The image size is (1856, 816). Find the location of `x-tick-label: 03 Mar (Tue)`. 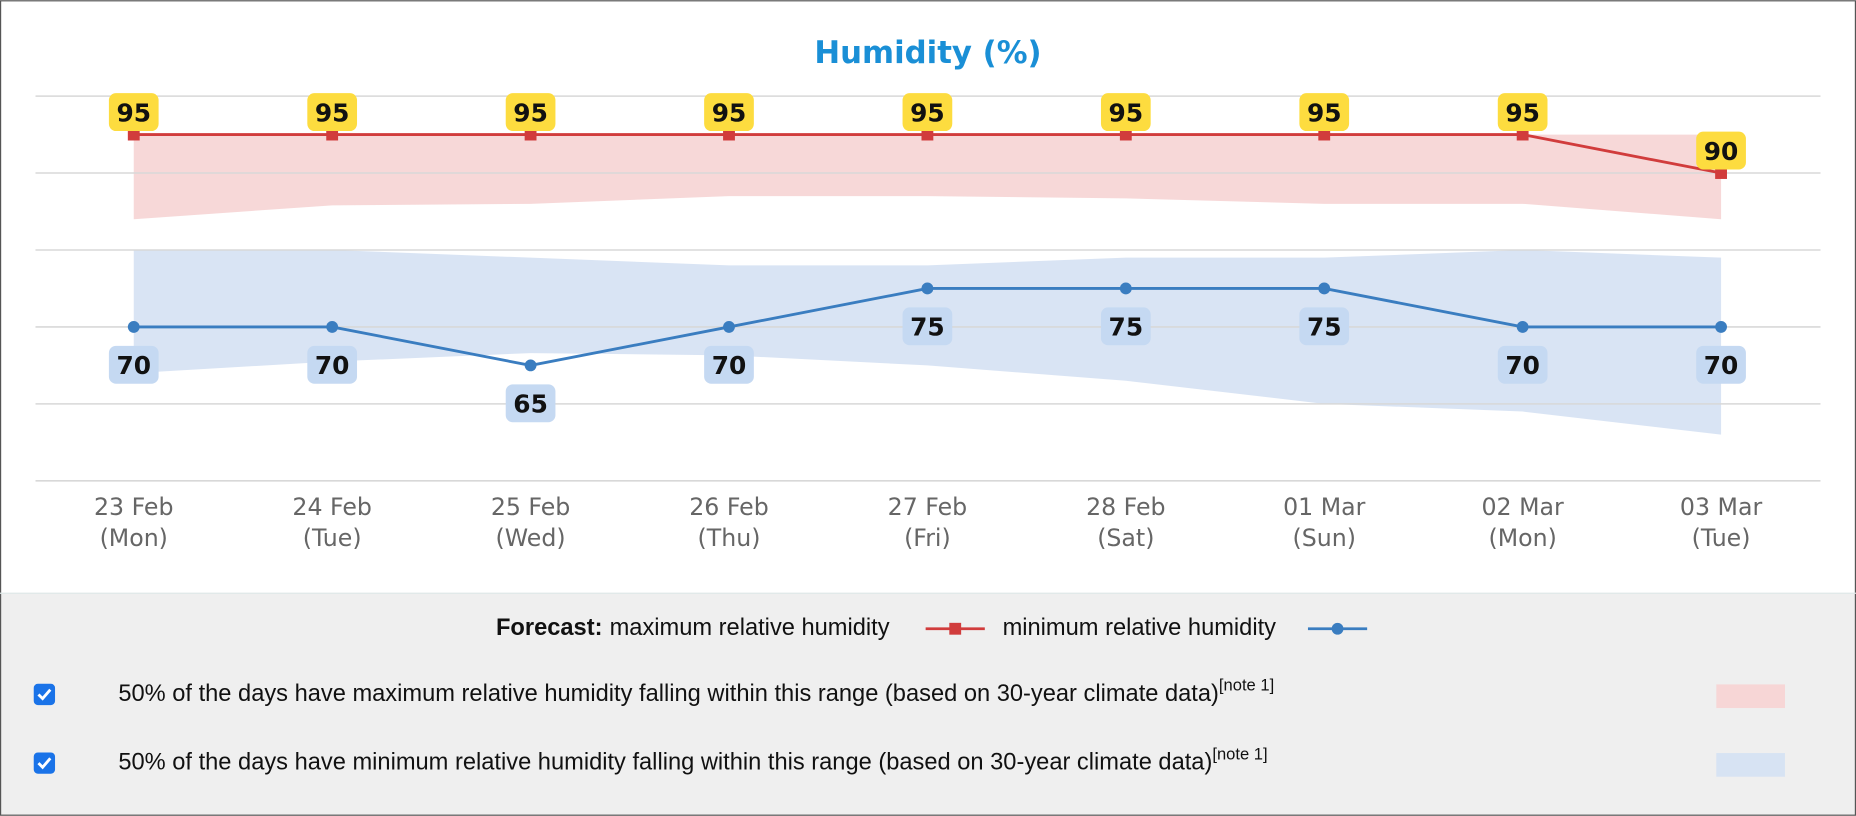

x-tick-label: 03 Mar (Tue) is located at coordinates (1721, 522).